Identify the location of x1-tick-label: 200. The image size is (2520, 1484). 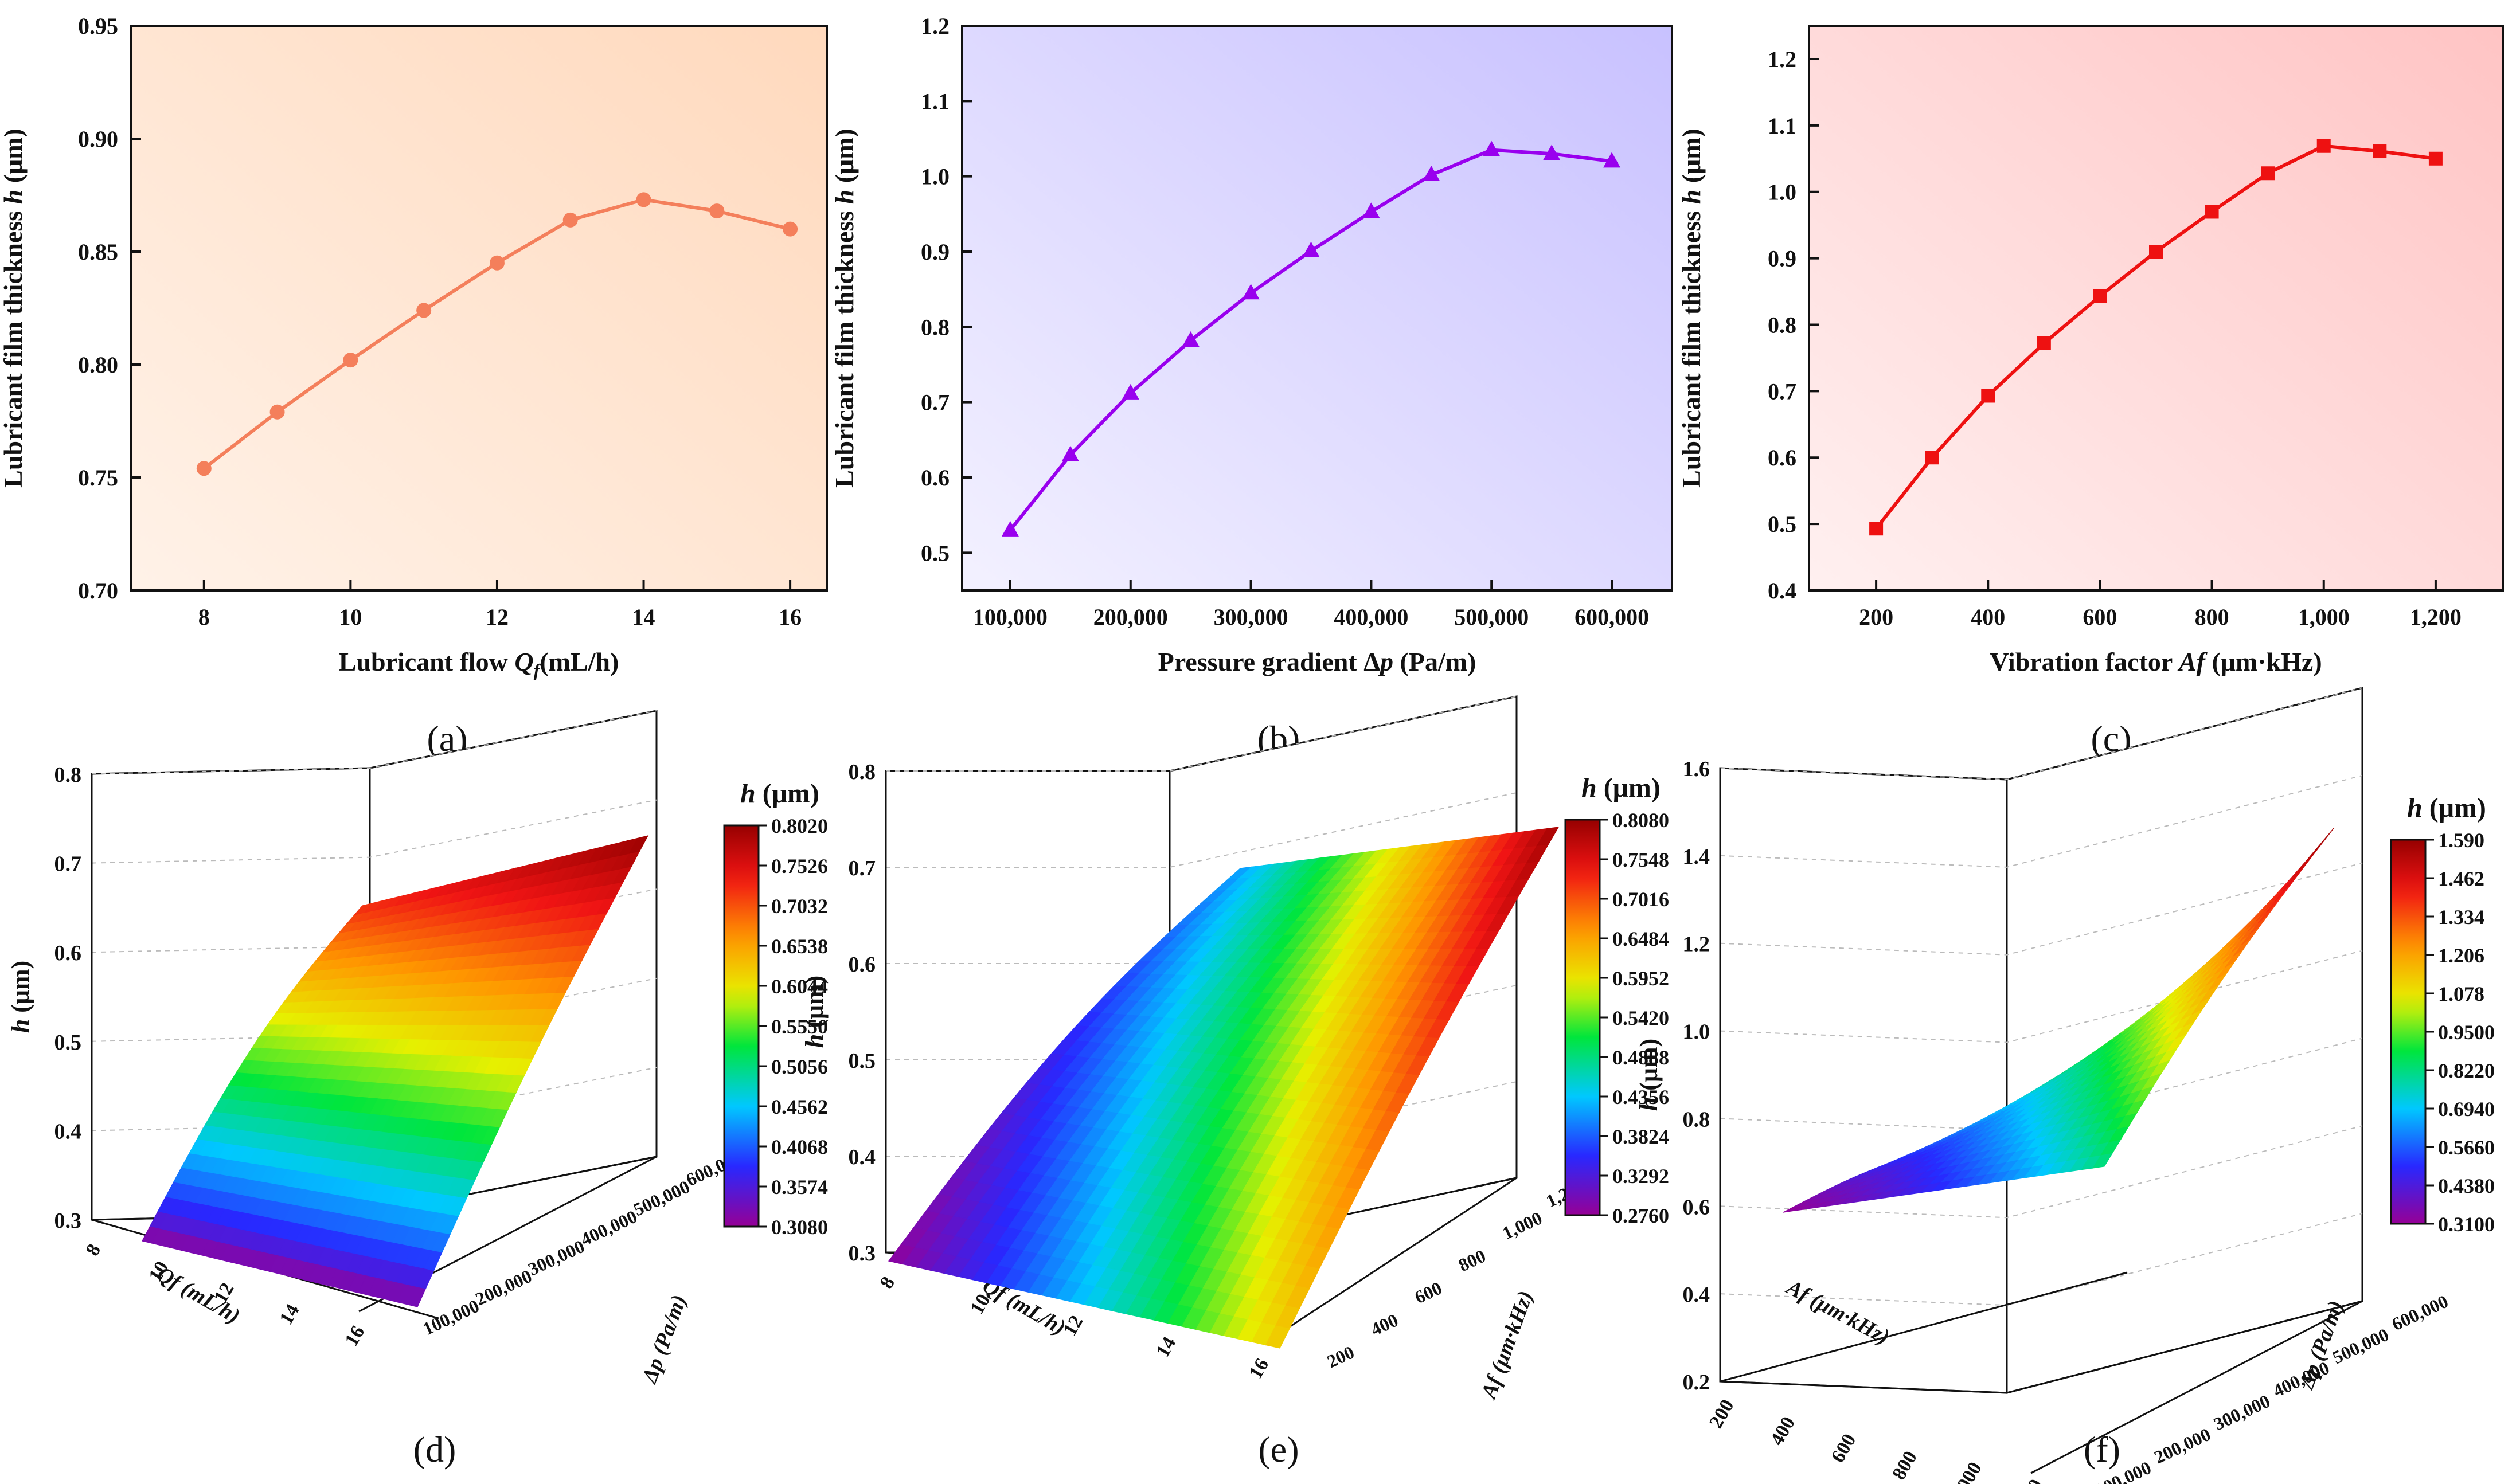
(1721, 1414).